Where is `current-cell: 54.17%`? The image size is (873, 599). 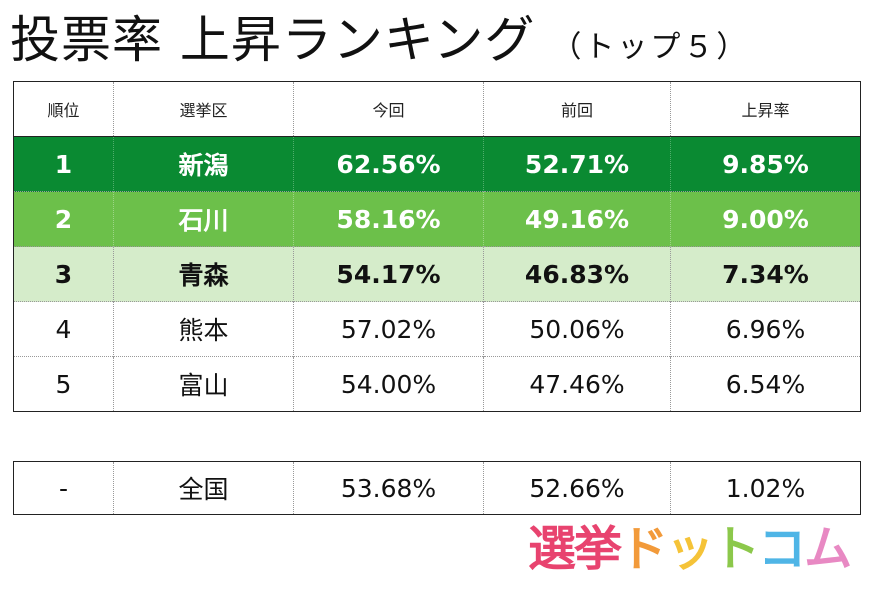
current-cell: 54.17% is located at coordinates (388, 274).